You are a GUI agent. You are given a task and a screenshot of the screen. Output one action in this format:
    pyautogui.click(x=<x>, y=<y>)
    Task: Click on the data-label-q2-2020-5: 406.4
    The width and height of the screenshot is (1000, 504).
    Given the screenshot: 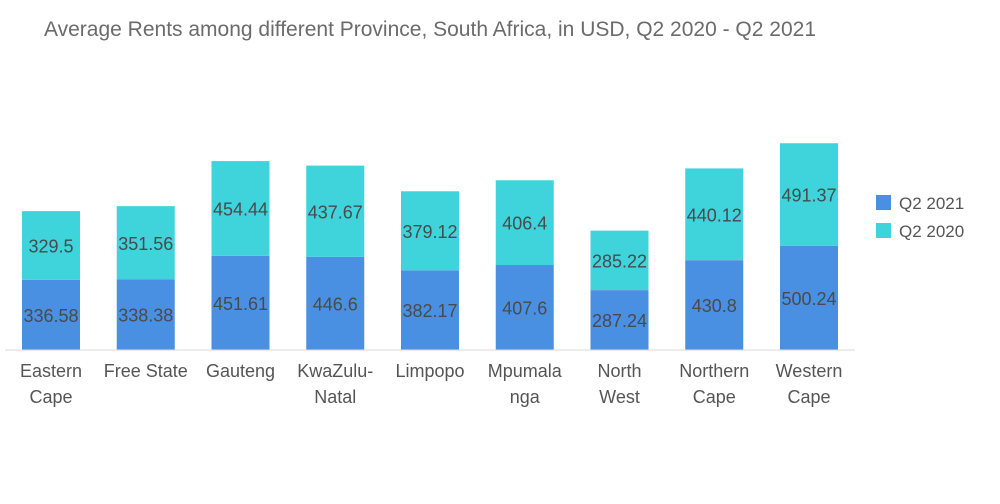 What is the action you would take?
    pyautogui.click(x=524, y=224)
    